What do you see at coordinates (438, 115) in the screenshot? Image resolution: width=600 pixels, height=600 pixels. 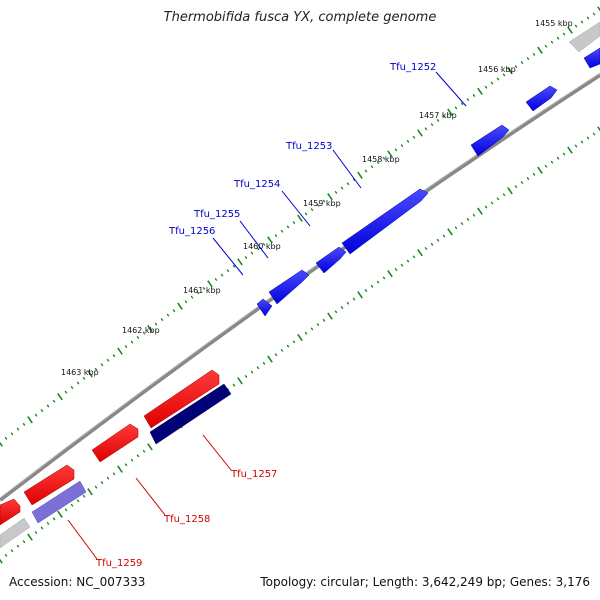 I see `kbp-label: 1457 kbp` at bounding box center [438, 115].